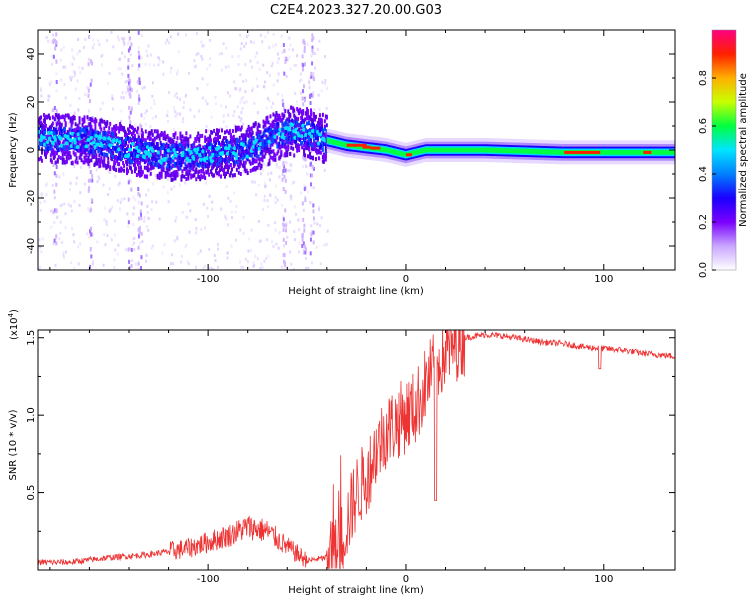 This screenshot has height=600, width=750. What do you see at coordinates (31, 338) in the screenshot?
I see `y-tick-label: 1.5` at bounding box center [31, 338].